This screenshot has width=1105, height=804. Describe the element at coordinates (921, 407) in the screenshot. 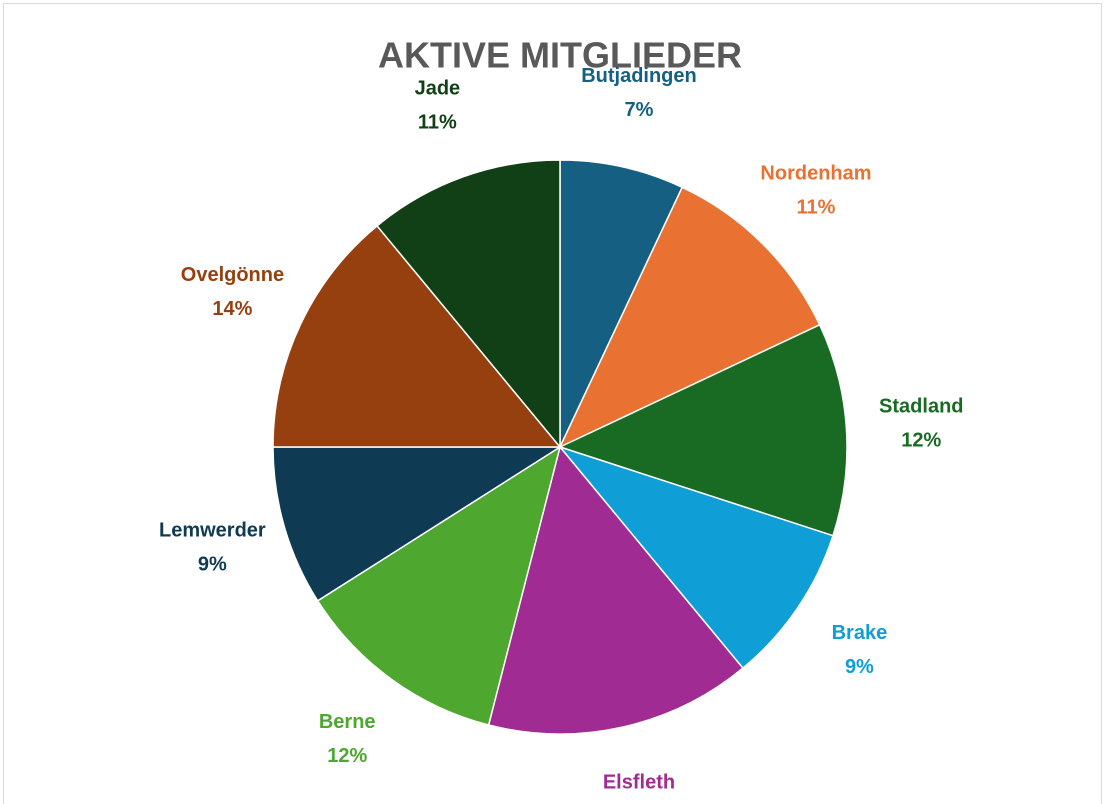

I see `slice-label: Stadland` at that location.